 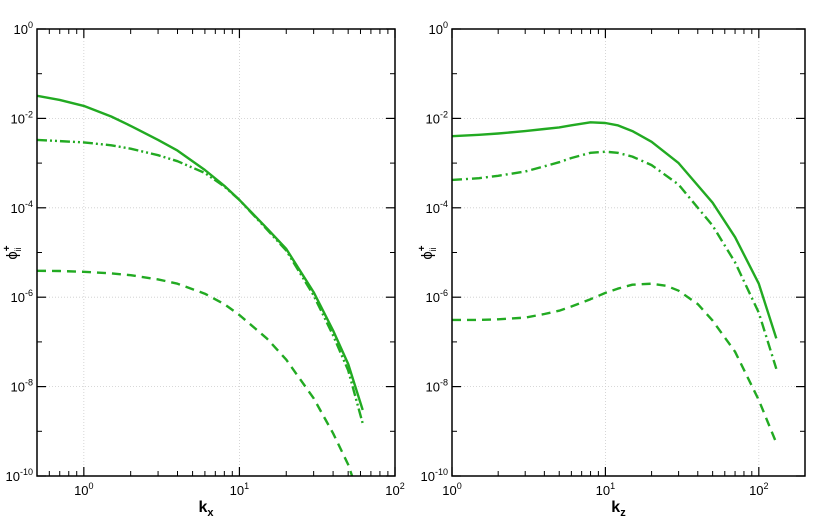 I want to click on x-axis-label: kx, so click(x=206, y=509).